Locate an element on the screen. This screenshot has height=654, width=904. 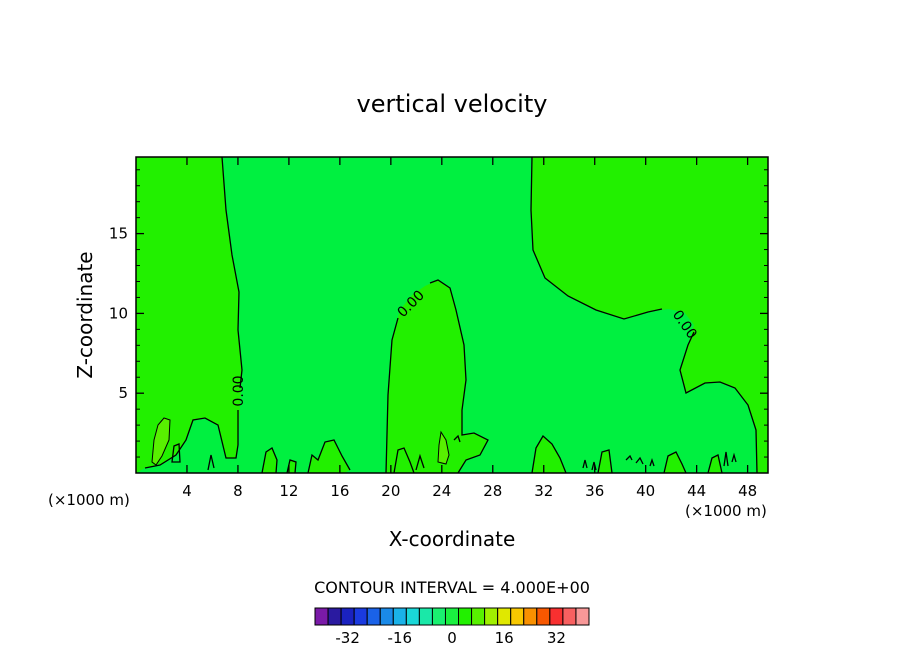
x-tick-label: 8 is located at coordinates (238, 491).